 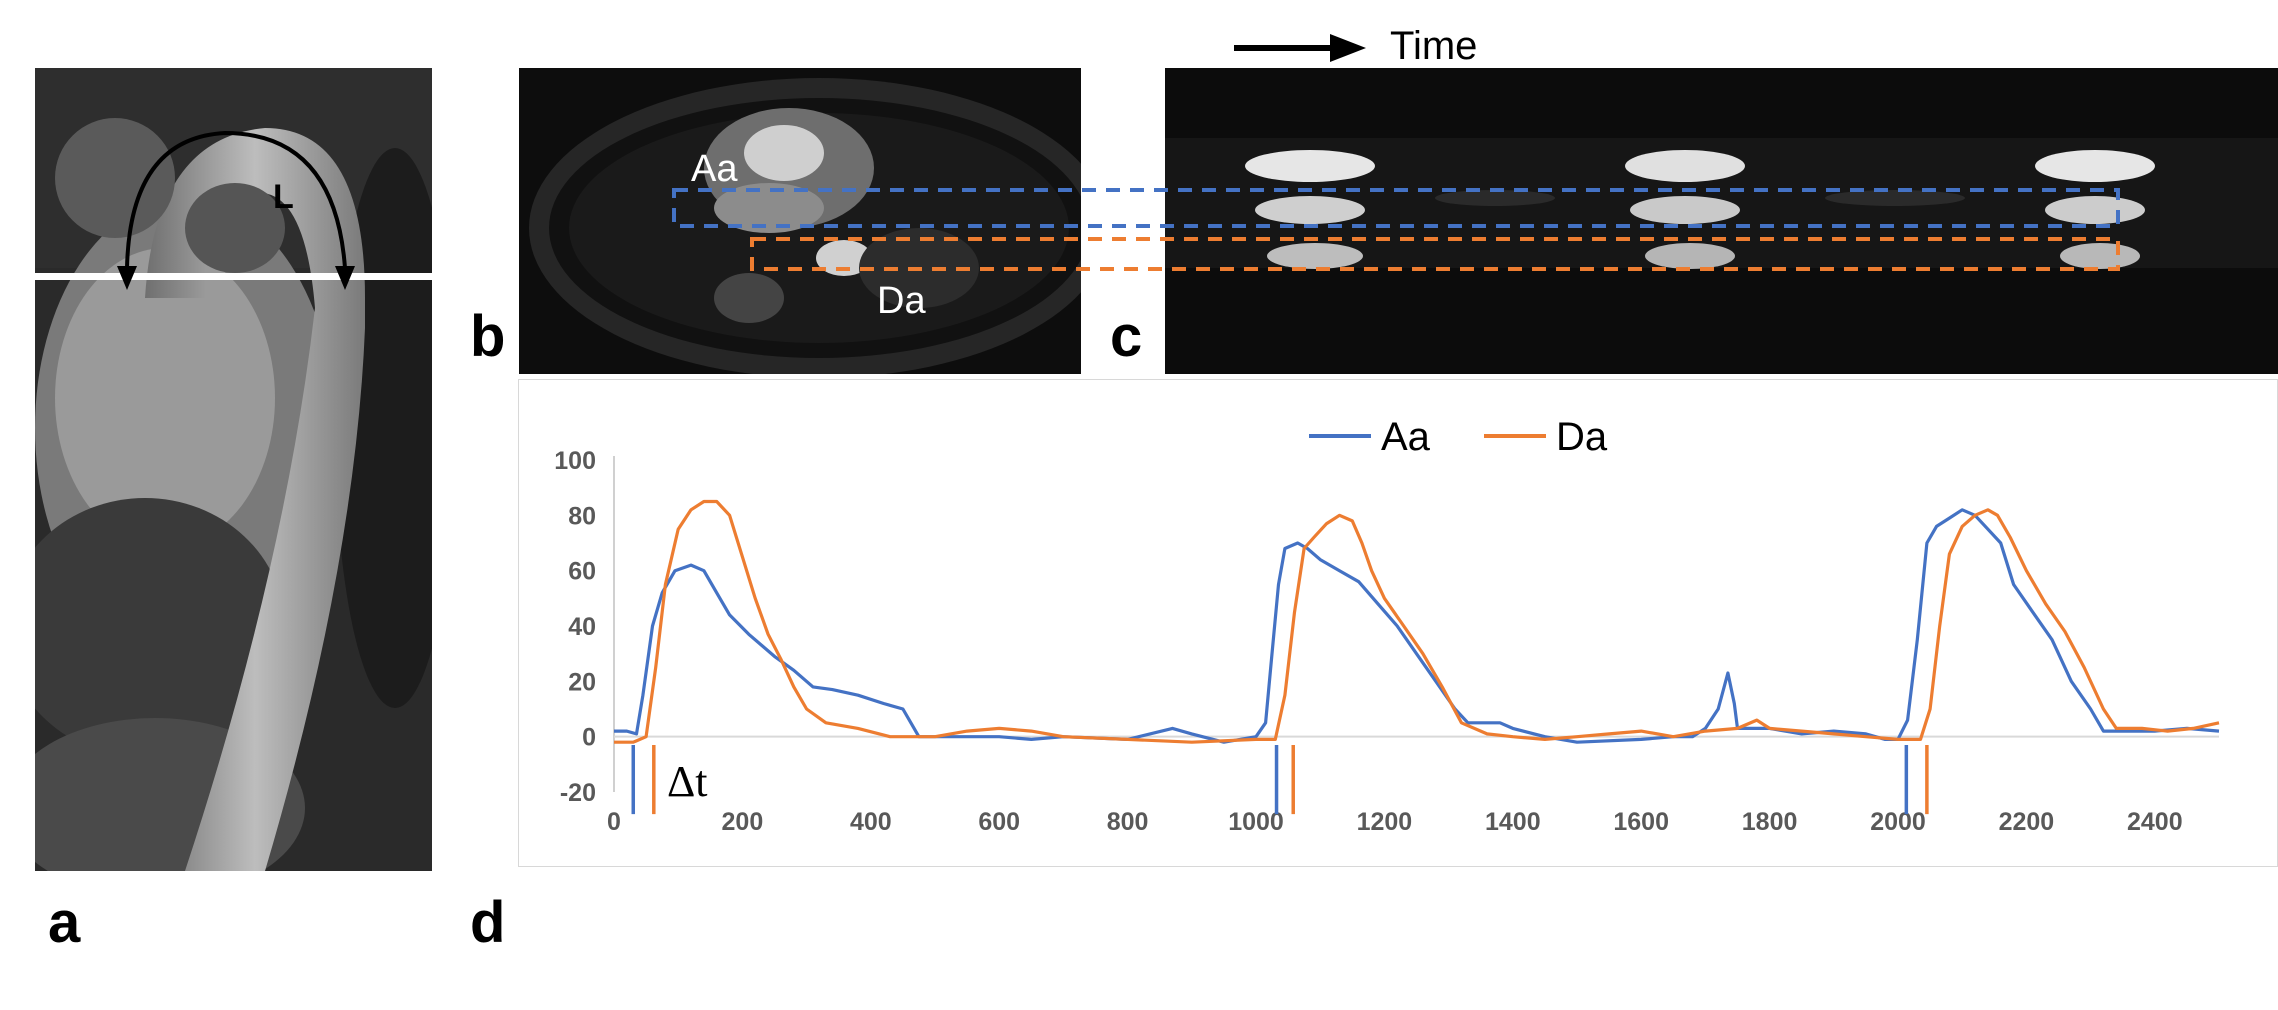 What do you see at coordinates (589, 738) in the screenshot?
I see `y-tick-label: 0` at bounding box center [589, 738].